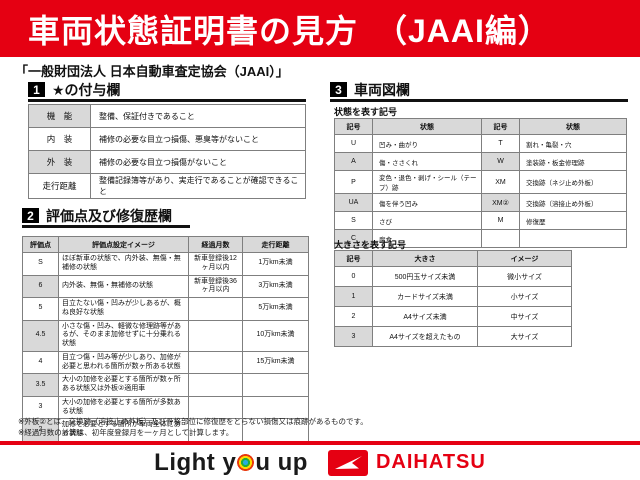 The height and width of the screenshot is (480, 640). What do you see at coordinates (425, 296) in the screenshot?
I see `table-cell: カードサイズ未満` at bounding box center [425, 296].